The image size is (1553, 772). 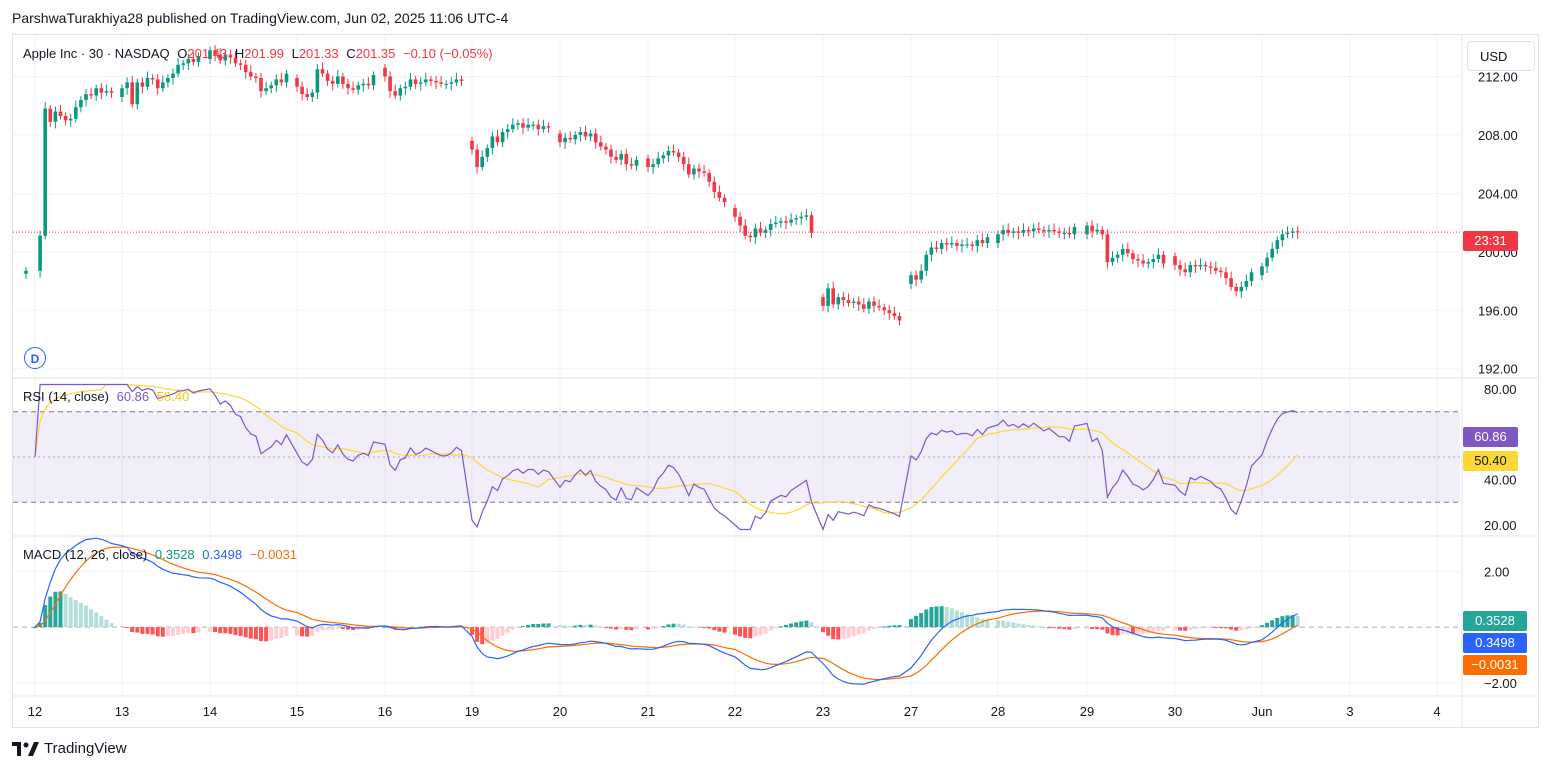 What do you see at coordinates (1498, 310) in the screenshot?
I see `price-tick-label: 196.00` at bounding box center [1498, 310].